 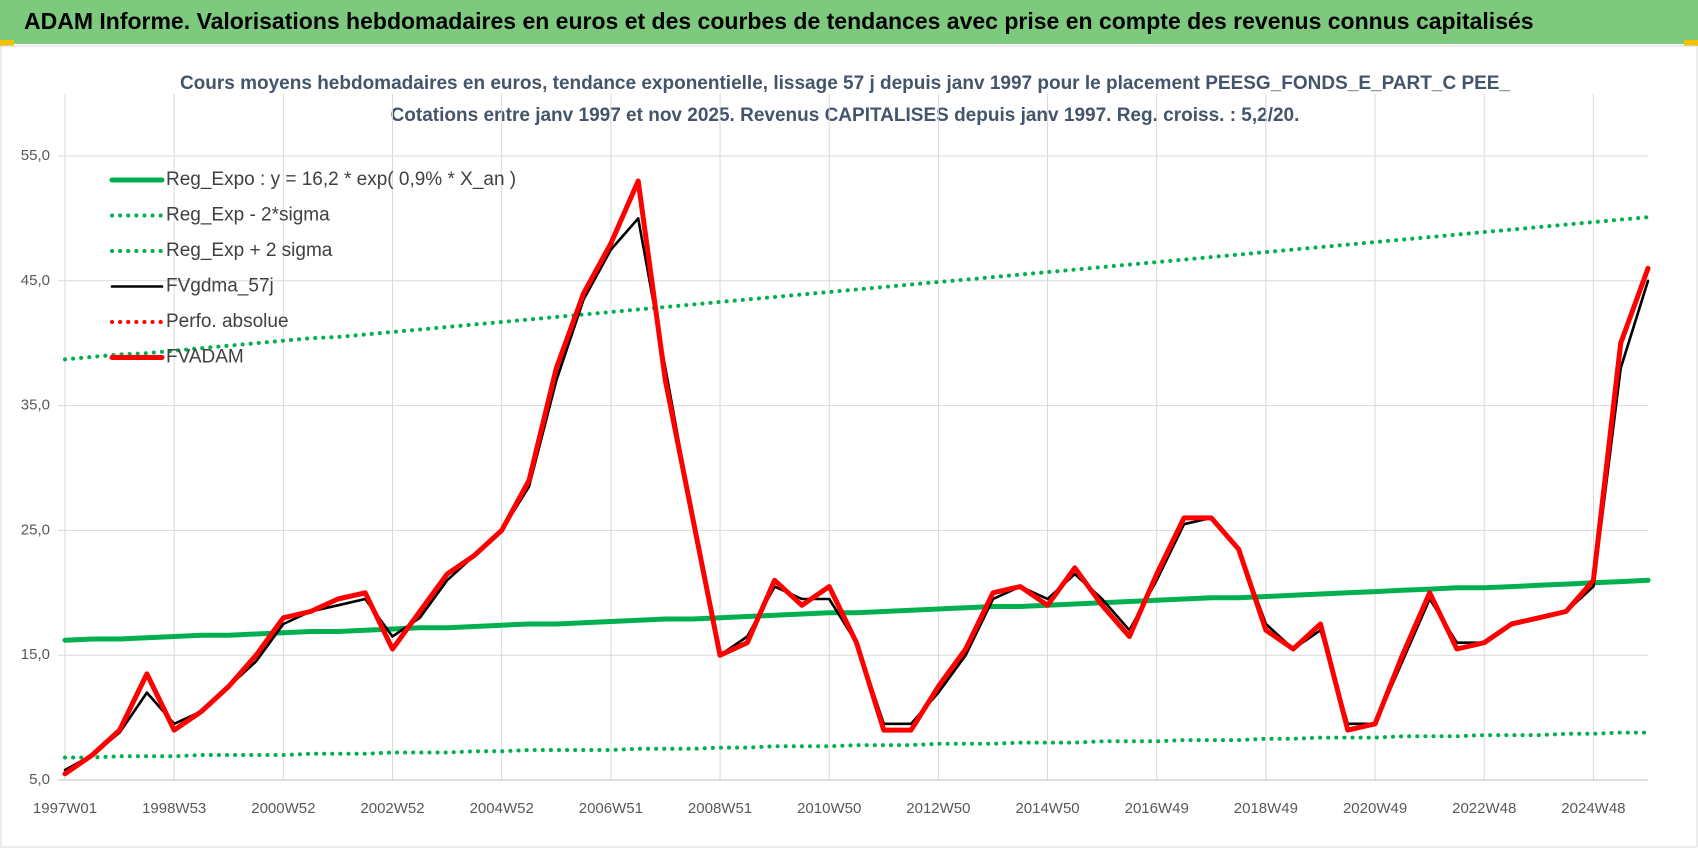 I want to click on x-tick-label: 2014W50, so click(x=1047, y=808).